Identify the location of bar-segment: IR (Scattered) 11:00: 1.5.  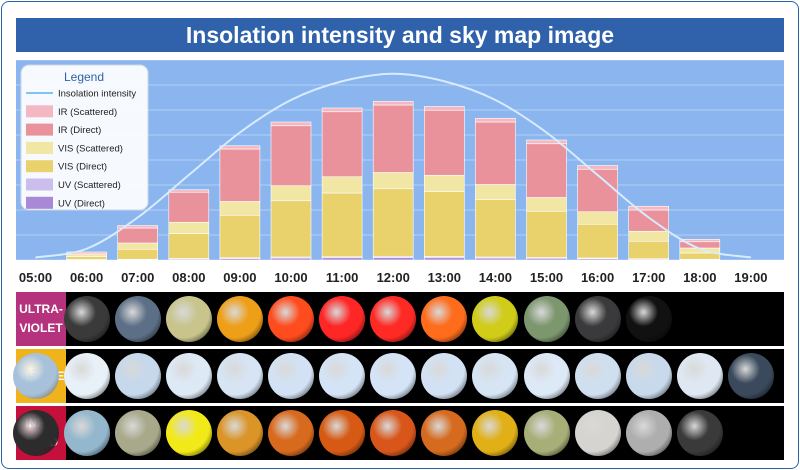
(342, 110).